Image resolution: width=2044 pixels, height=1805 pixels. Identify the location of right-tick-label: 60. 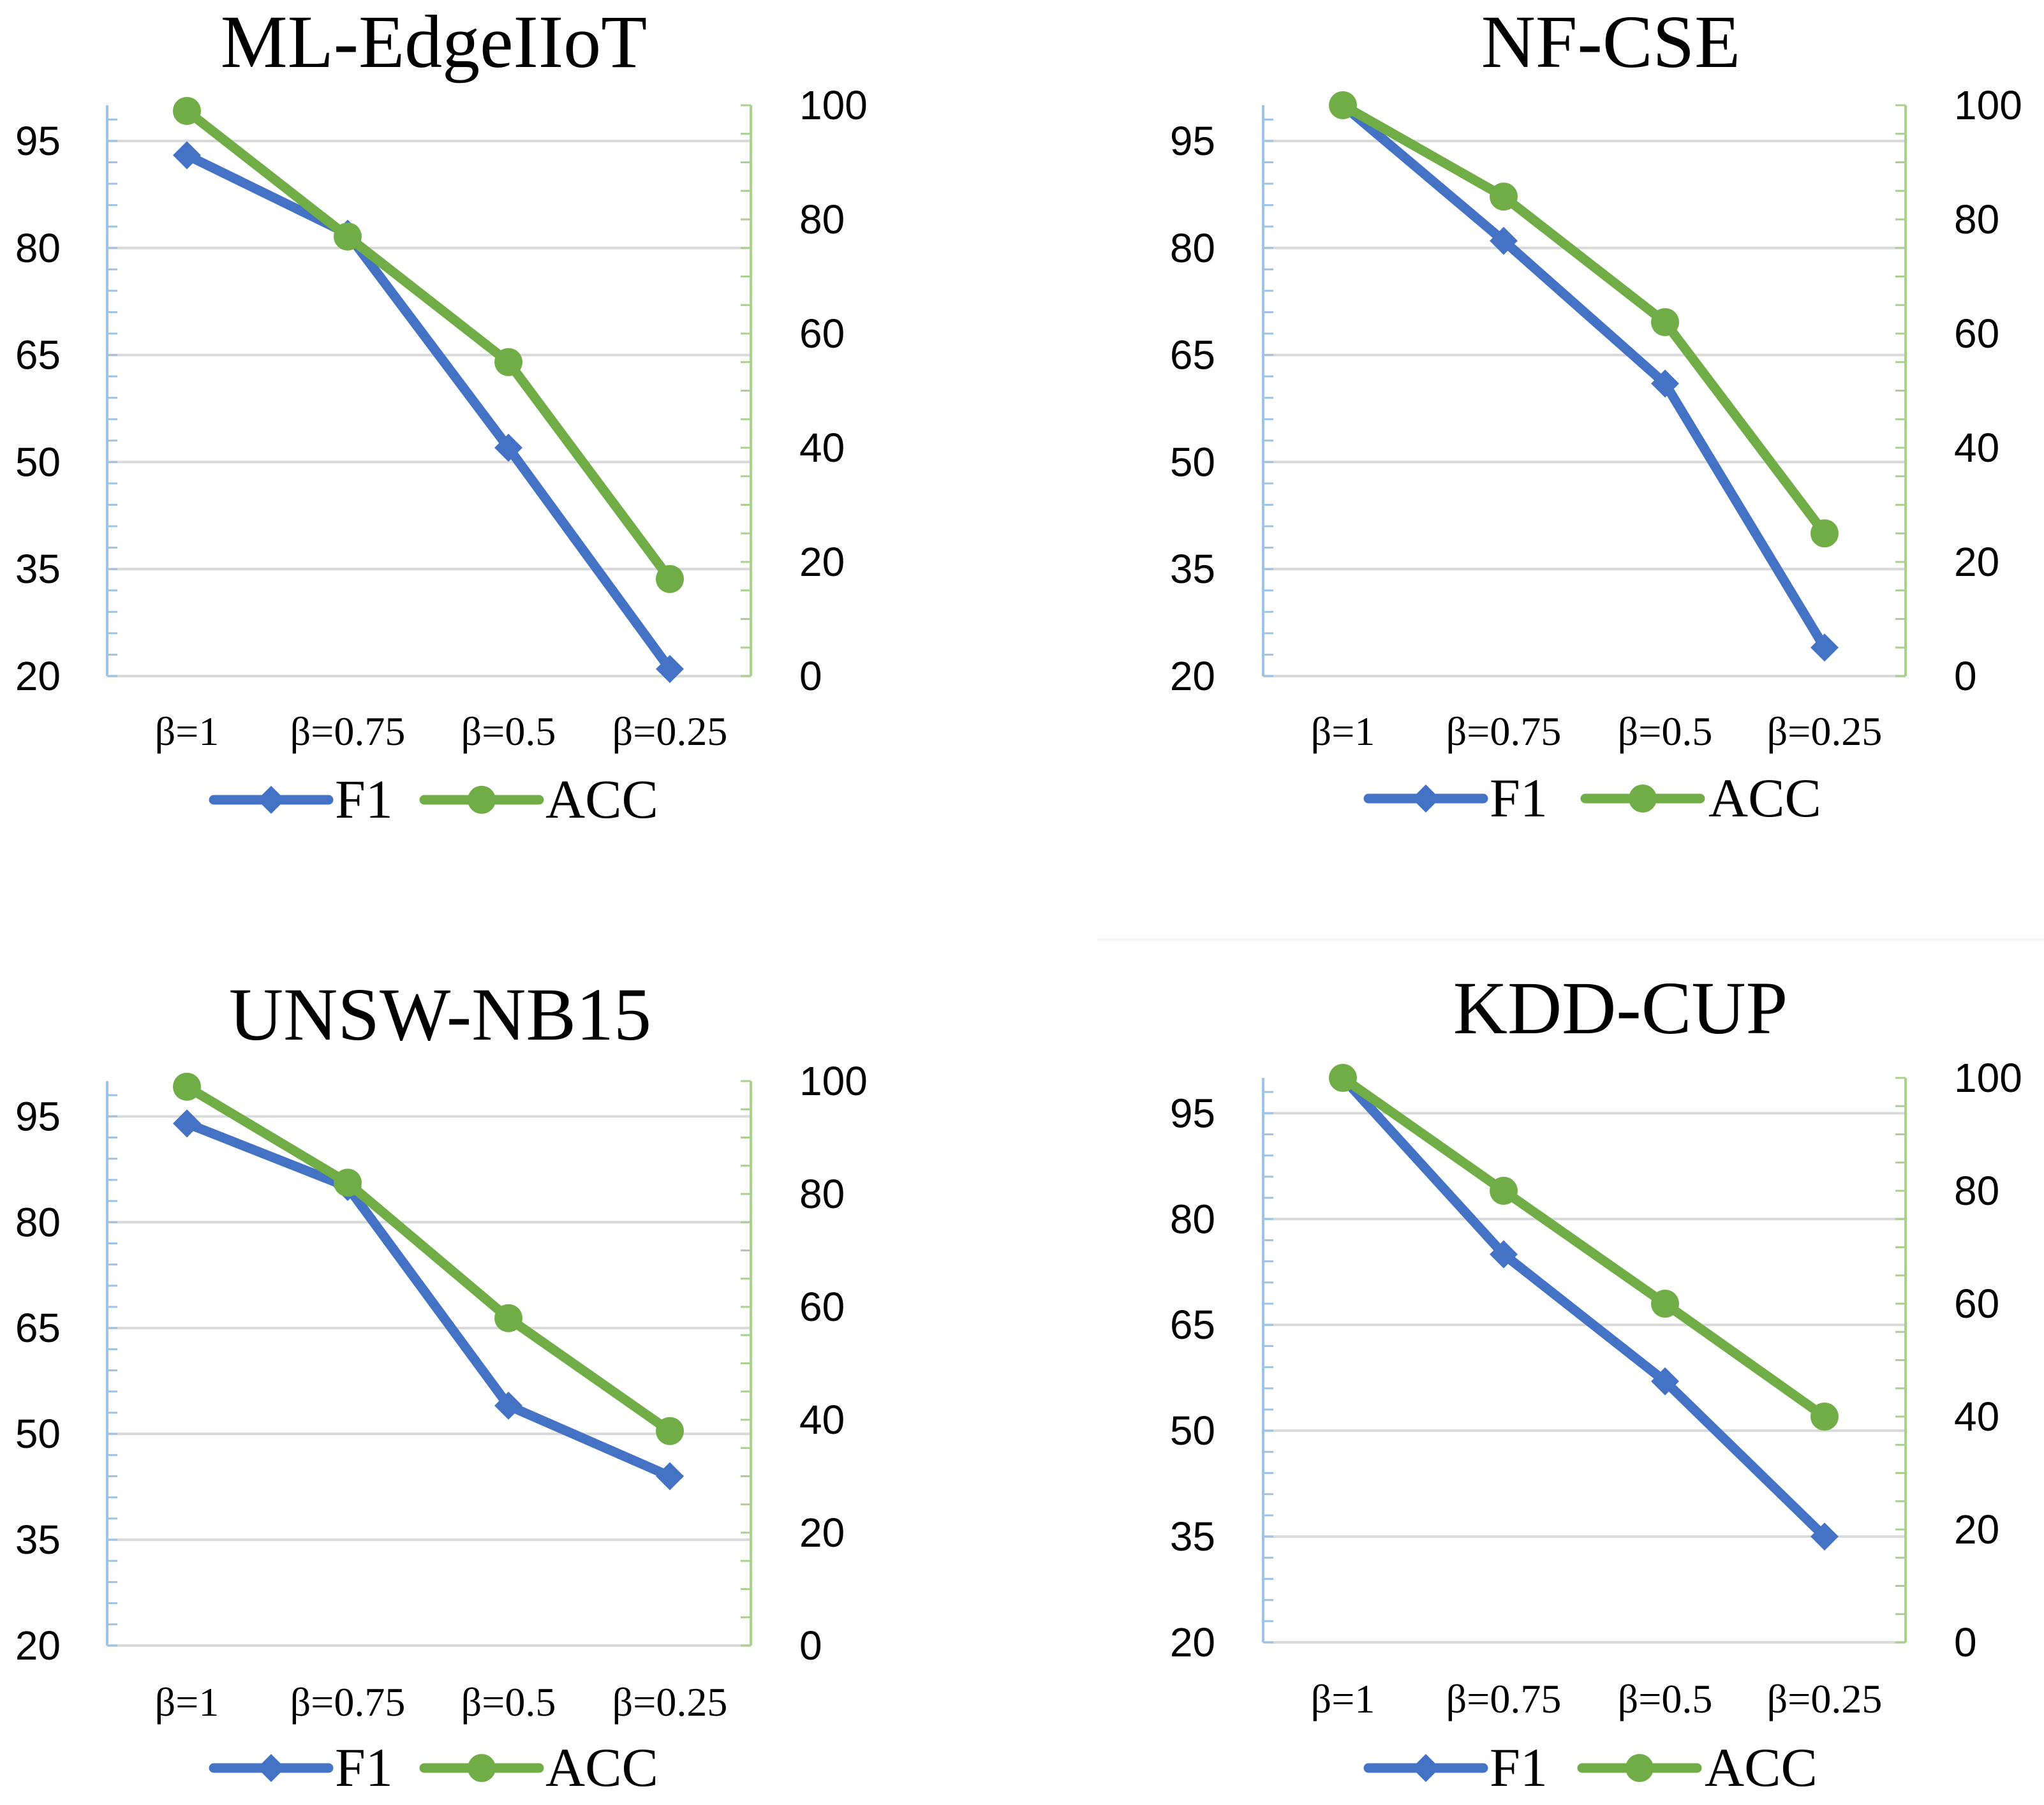
(1977, 1304).